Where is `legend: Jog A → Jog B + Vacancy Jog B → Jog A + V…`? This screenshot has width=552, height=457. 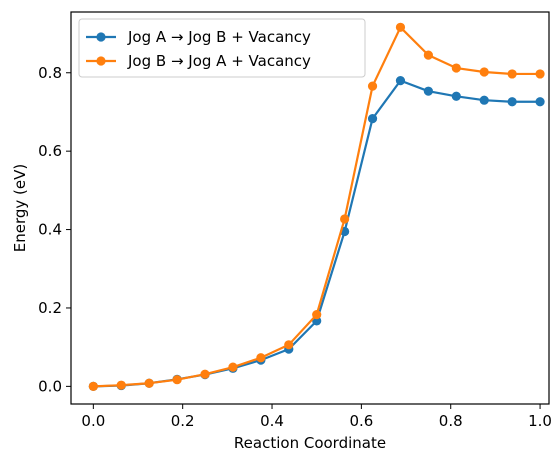 legend: Jog A → Jog B + Vacancy Jog B → Jog A + V… is located at coordinates (222, 48).